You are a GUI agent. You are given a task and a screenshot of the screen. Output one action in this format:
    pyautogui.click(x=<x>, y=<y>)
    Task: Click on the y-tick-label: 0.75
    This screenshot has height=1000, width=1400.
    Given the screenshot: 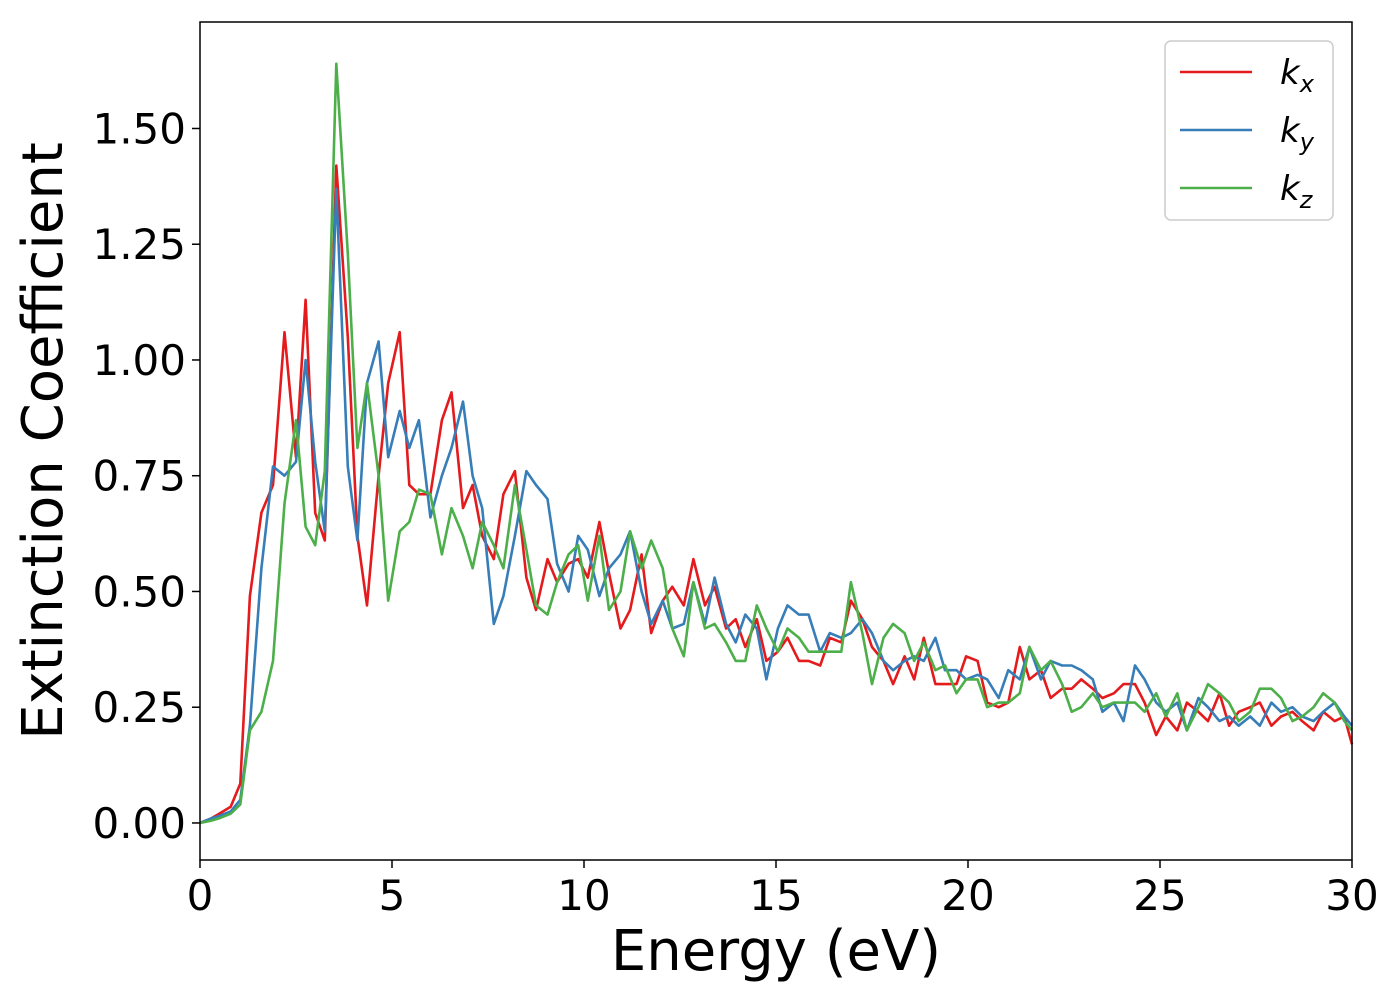 What is the action you would take?
    pyautogui.click(x=139, y=476)
    